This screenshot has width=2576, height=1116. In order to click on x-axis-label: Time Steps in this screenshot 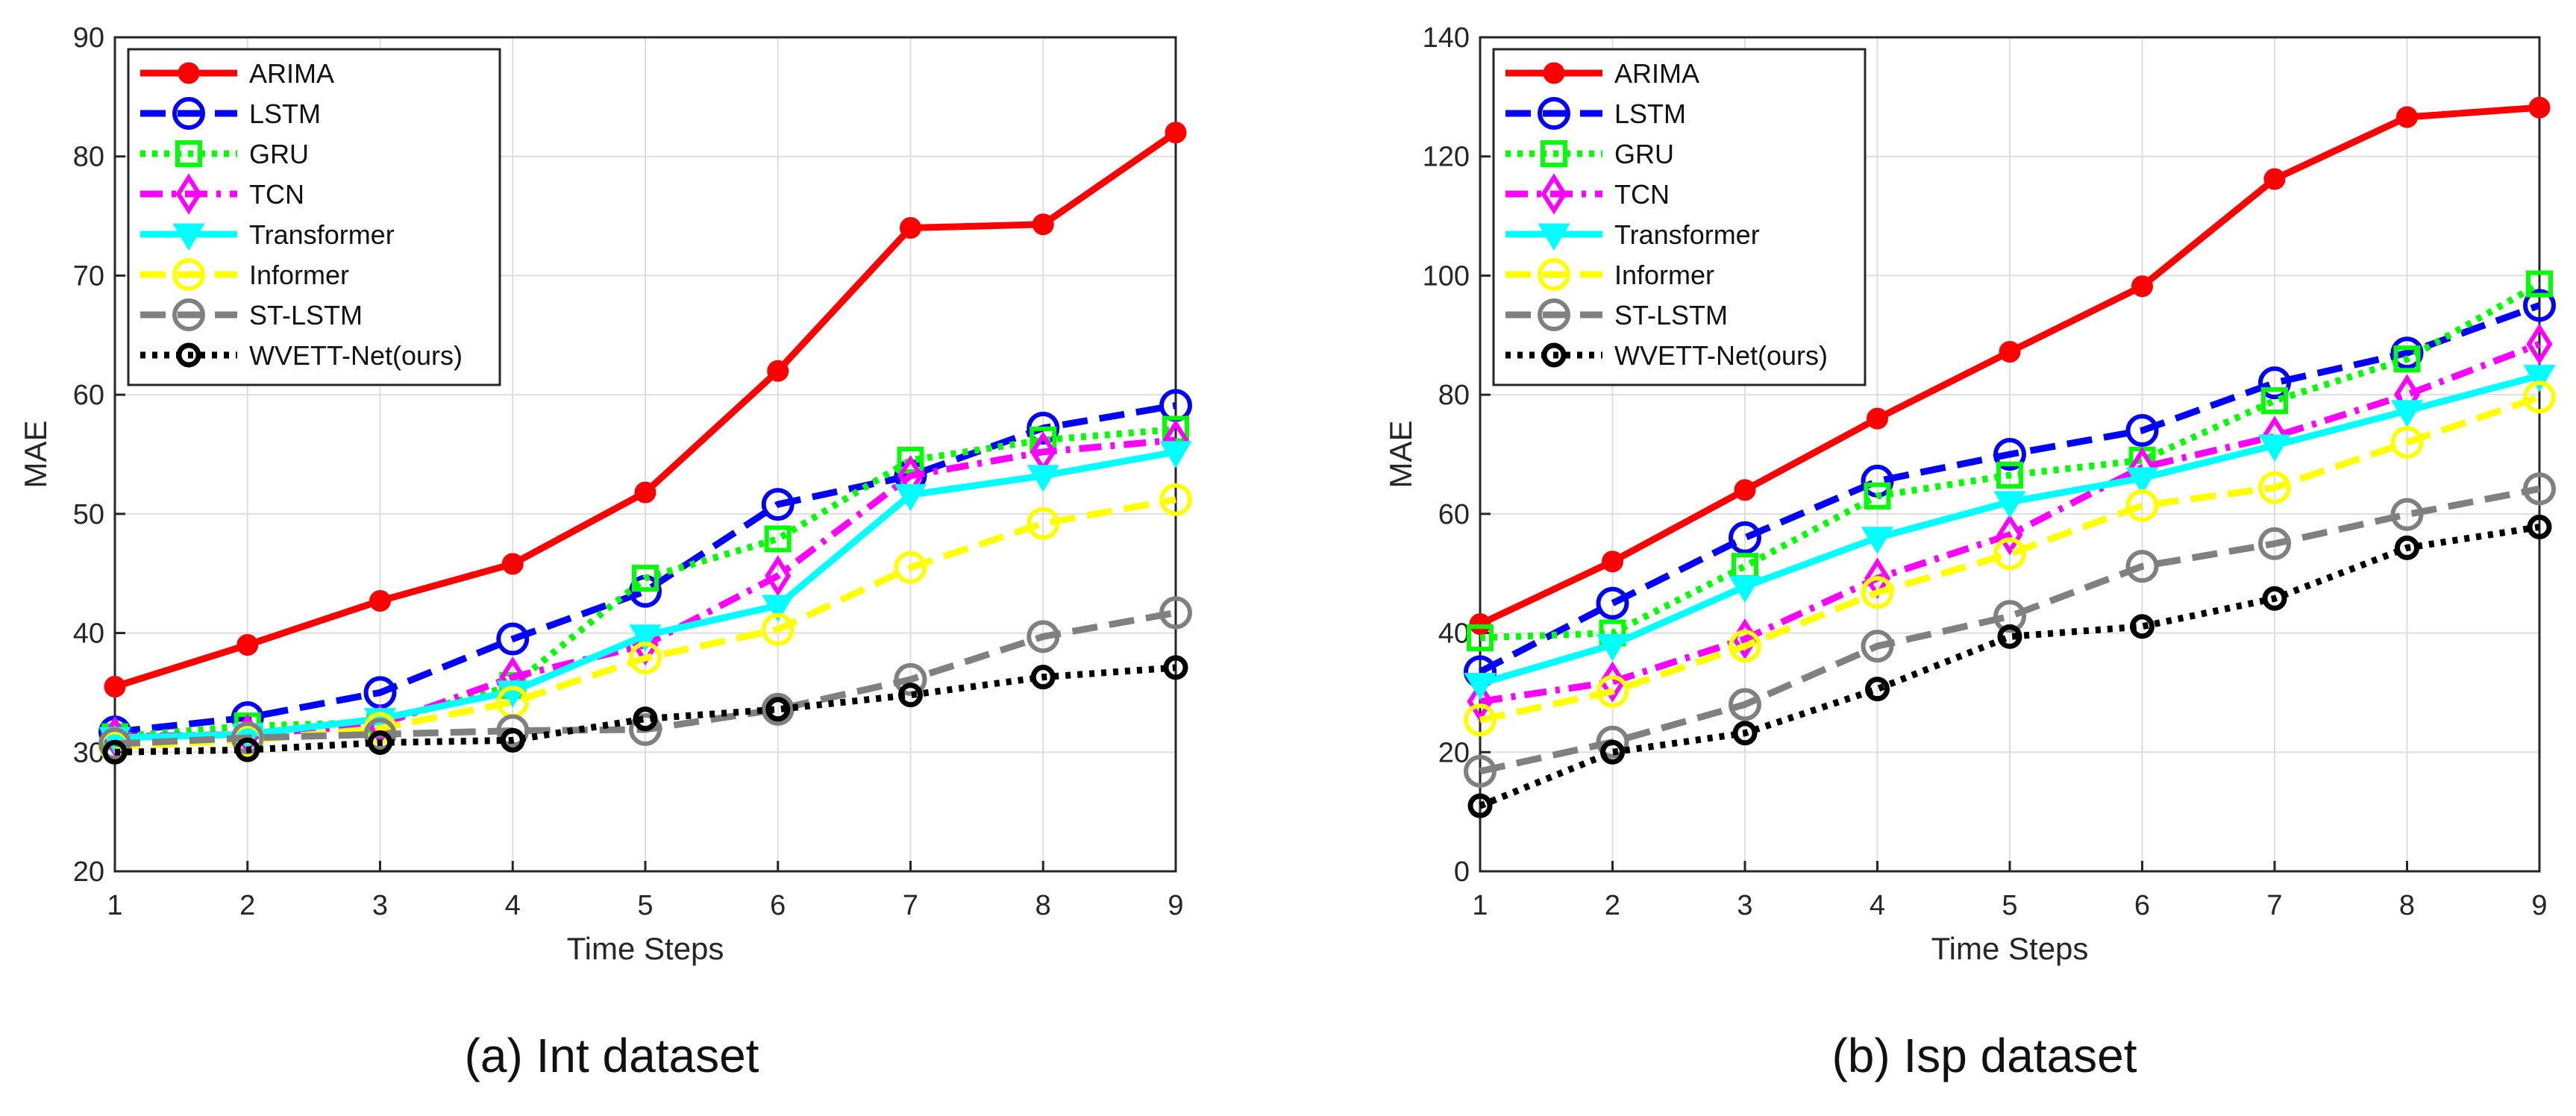, I will do `click(645, 949)`.